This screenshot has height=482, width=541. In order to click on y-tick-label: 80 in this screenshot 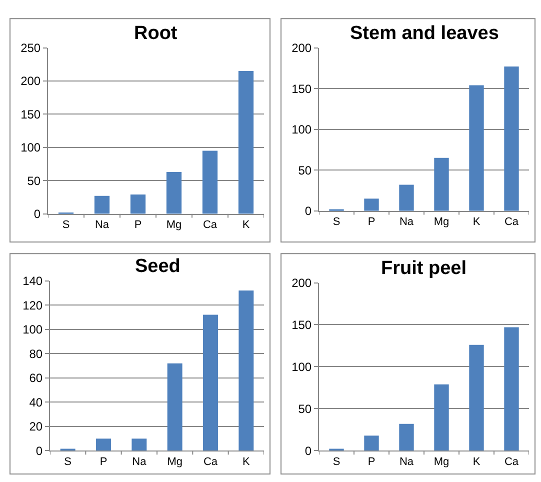, I will do `click(36, 353)`.